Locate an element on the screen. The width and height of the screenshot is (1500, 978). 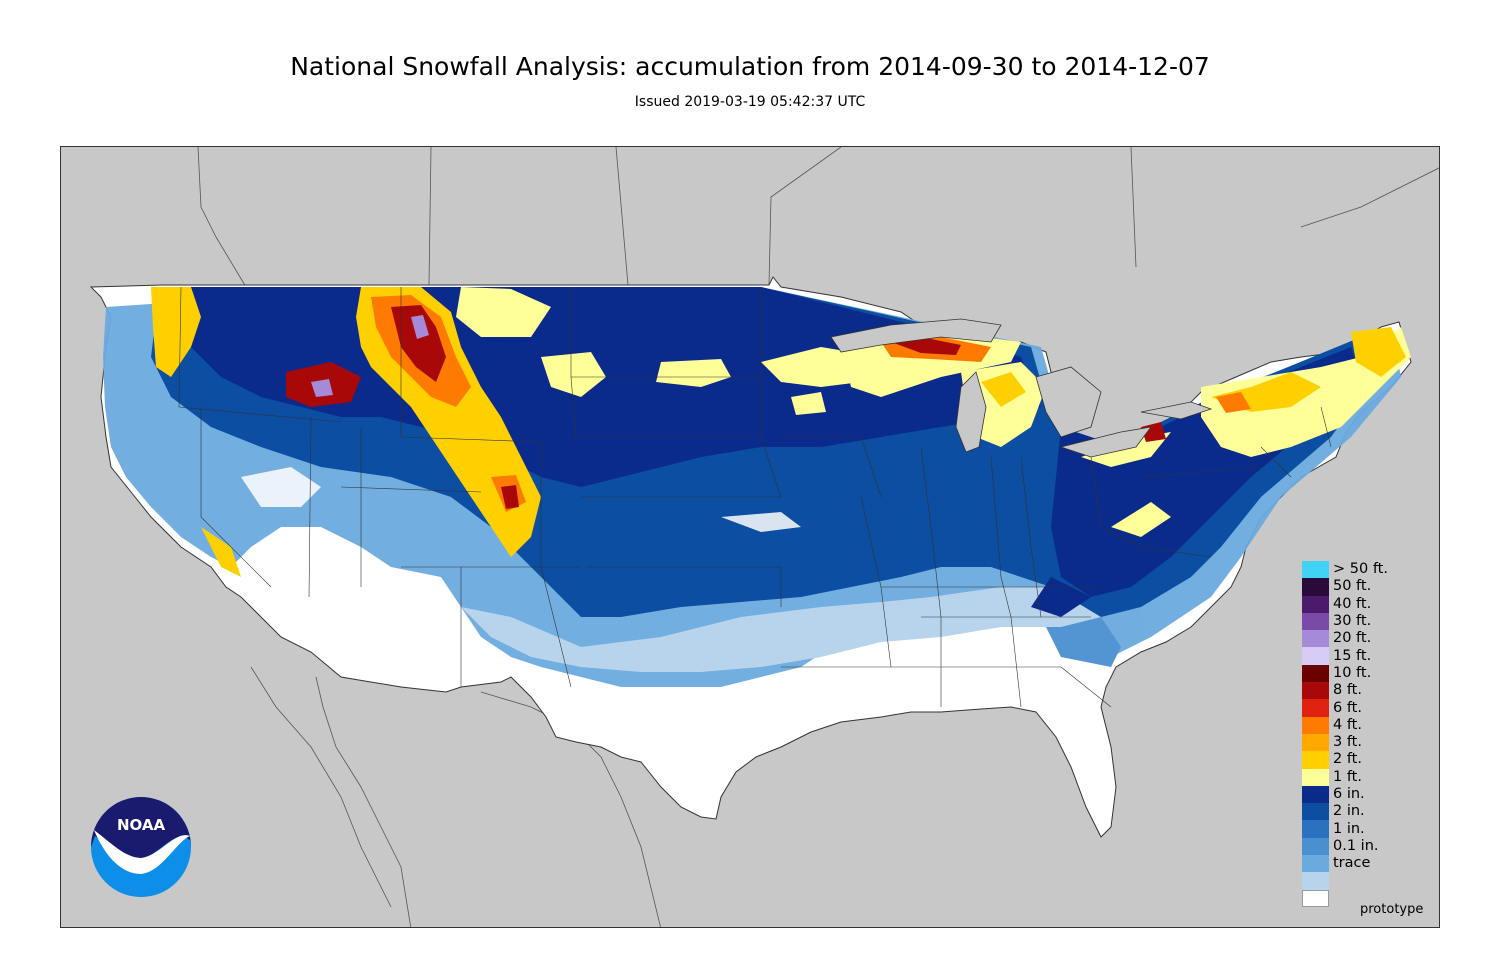
legend-item: 30 ft. is located at coordinates (1345, 621).